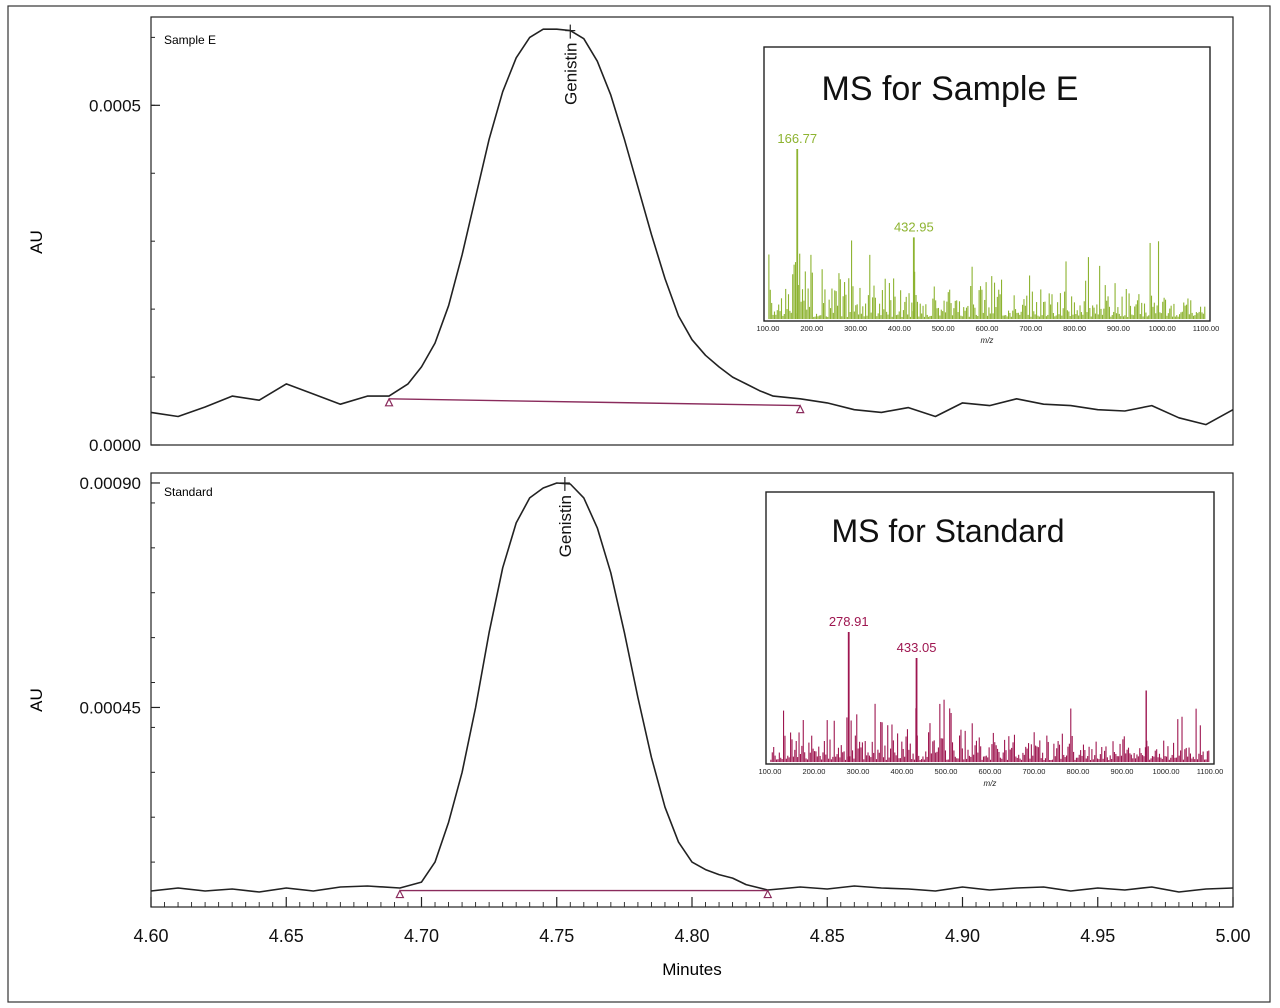 Image resolution: width=1280 pixels, height=1008 pixels. What do you see at coordinates (692, 921) in the screenshot?
I see `x-axis: 4.60 4.65 4.70 4.75 4.80 4.85 4.90 4.95 5.00` at bounding box center [692, 921].